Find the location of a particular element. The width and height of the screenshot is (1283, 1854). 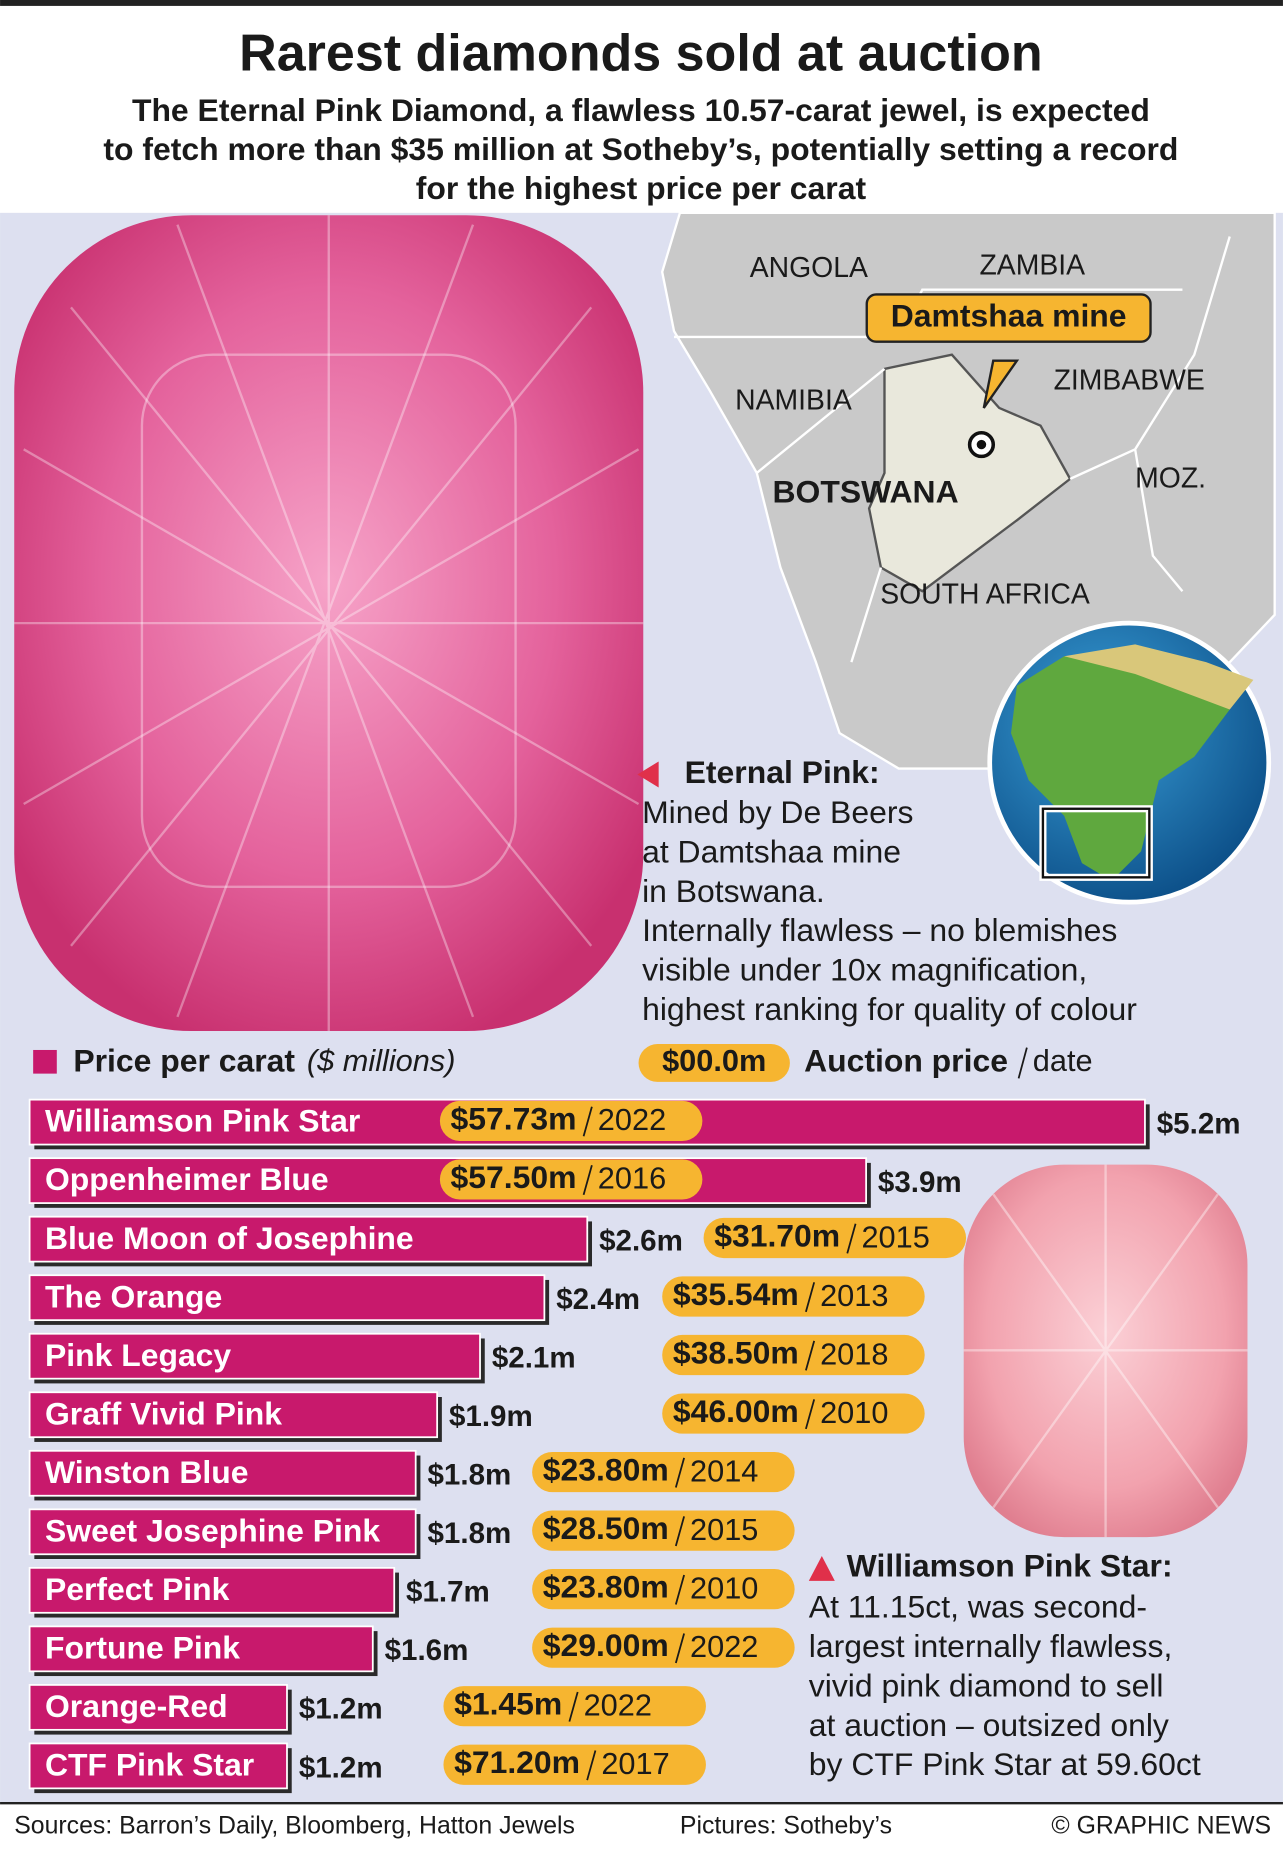

pictures: Pictures: Sotheby’s is located at coordinates (786, 1825).